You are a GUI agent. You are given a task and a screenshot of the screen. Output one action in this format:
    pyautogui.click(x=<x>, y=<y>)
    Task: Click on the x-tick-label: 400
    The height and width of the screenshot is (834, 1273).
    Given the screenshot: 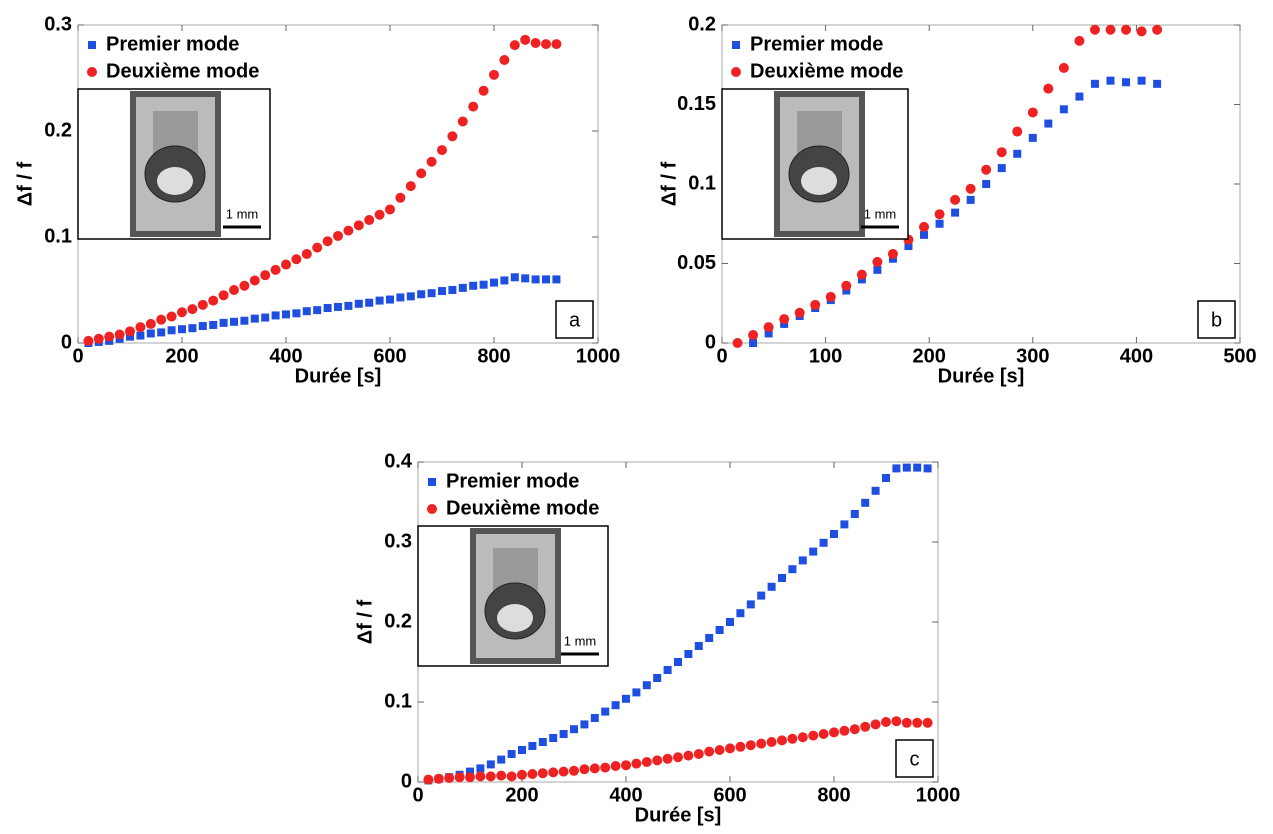 What is the action you would take?
    pyautogui.click(x=1136, y=356)
    